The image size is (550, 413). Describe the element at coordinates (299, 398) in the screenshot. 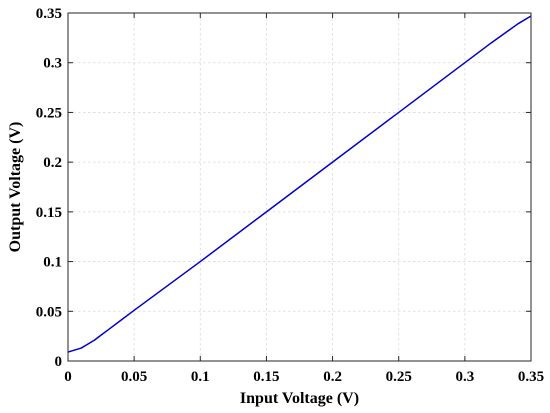

I see `x-axis-label: Input Voltage (V)` at that location.